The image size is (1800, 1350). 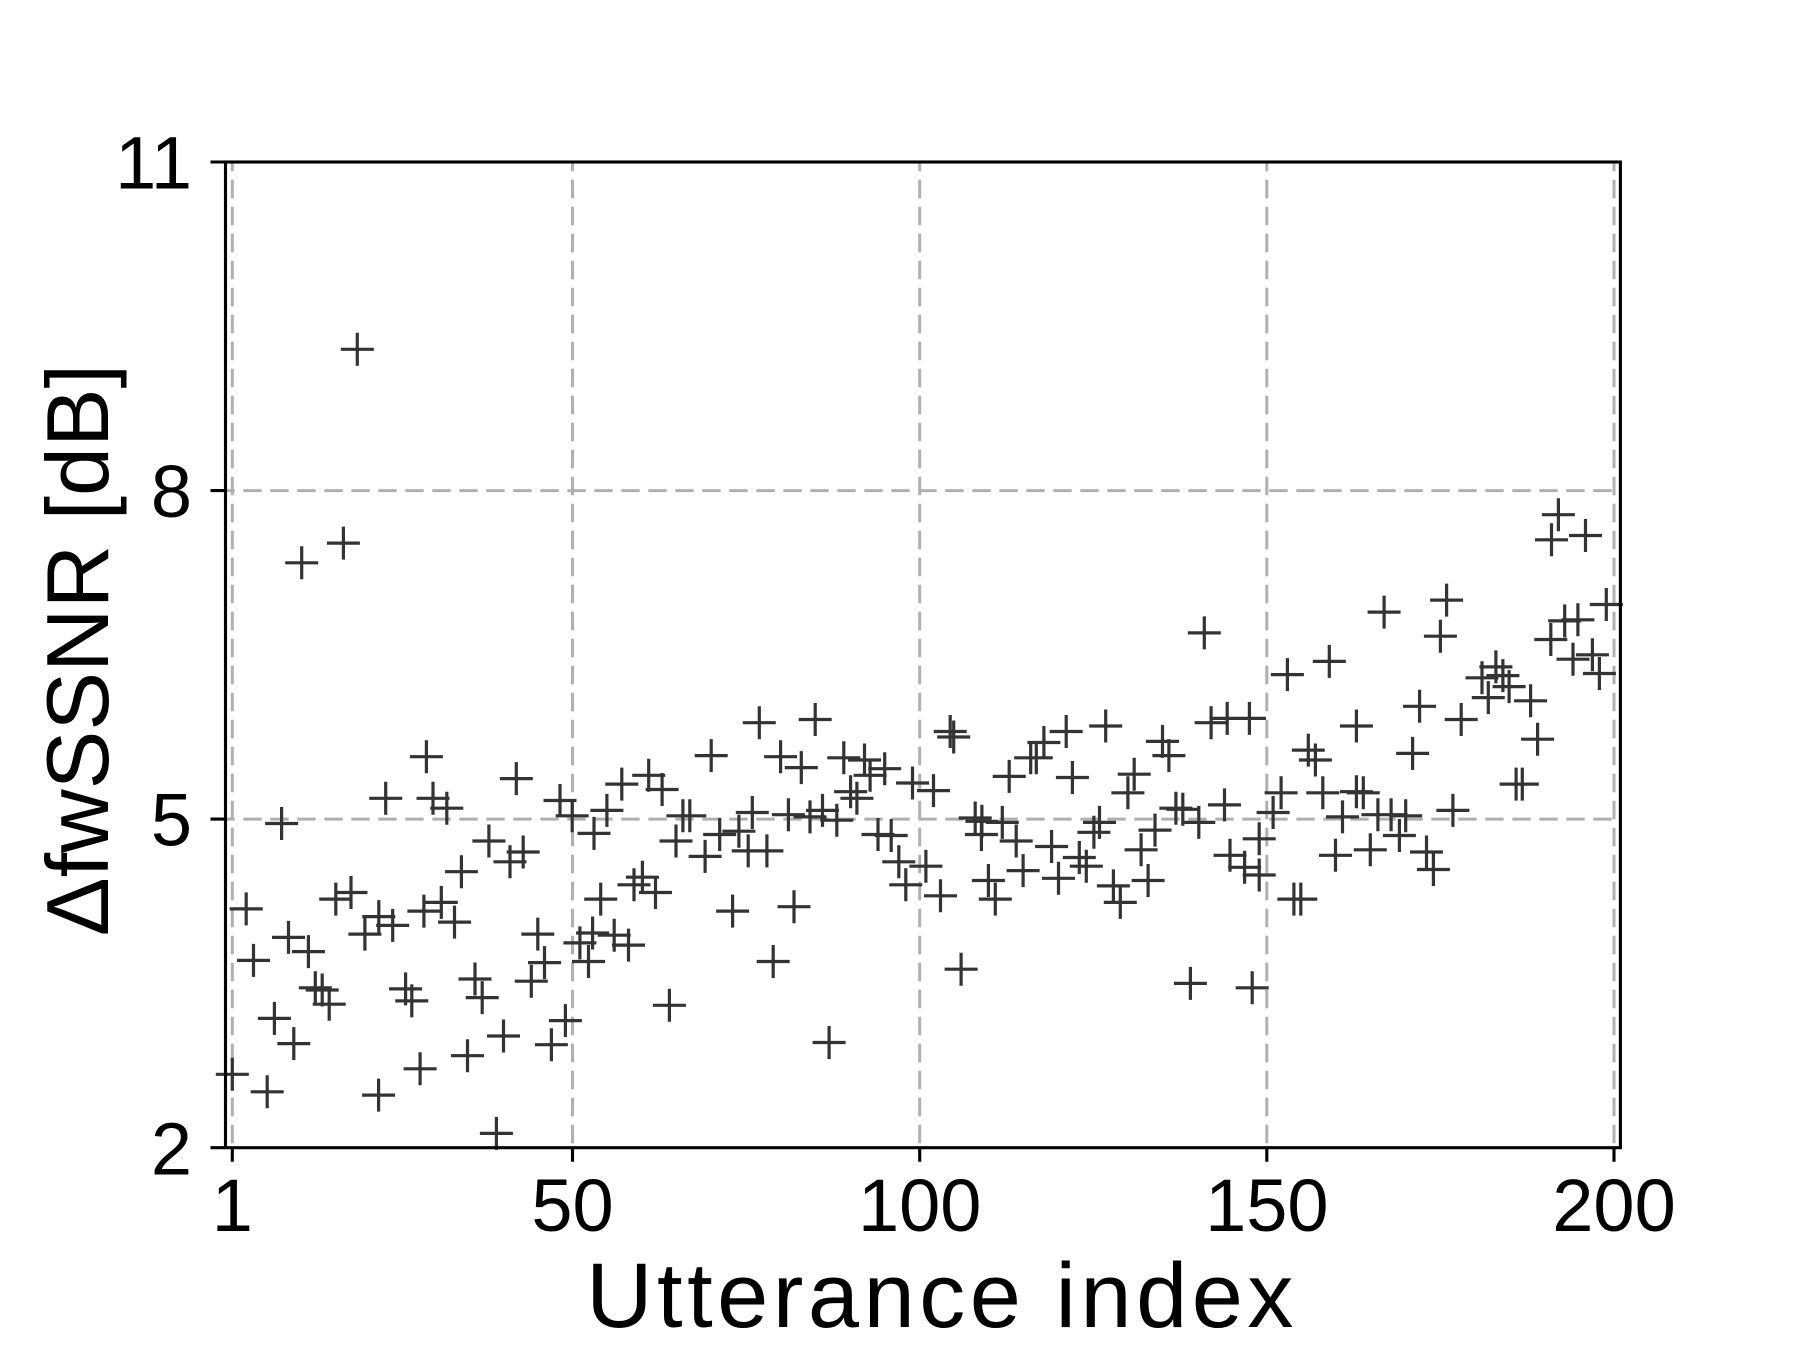 I want to click on svg-text: Utterance index, so click(x=942, y=1296).